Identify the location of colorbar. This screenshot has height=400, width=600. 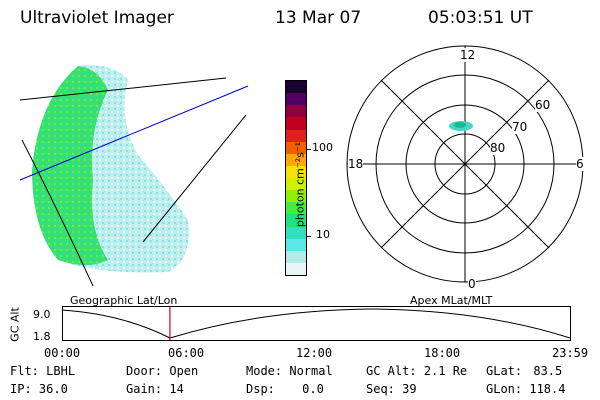
(298, 178).